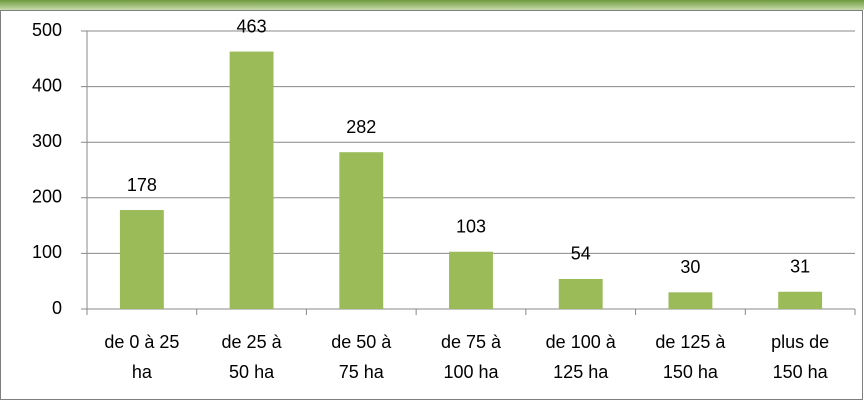 This screenshot has height=400, width=864. Describe the element at coordinates (361, 127) in the screenshot. I see `value-label: 282` at that location.